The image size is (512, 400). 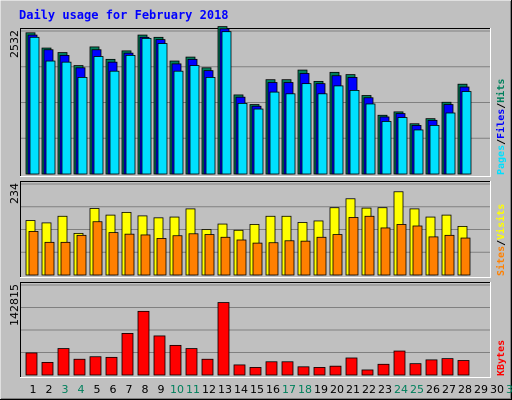 What do you see at coordinates (305, 389) in the screenshot?
I see `day-label: 18` at bounding box center [305, 389].